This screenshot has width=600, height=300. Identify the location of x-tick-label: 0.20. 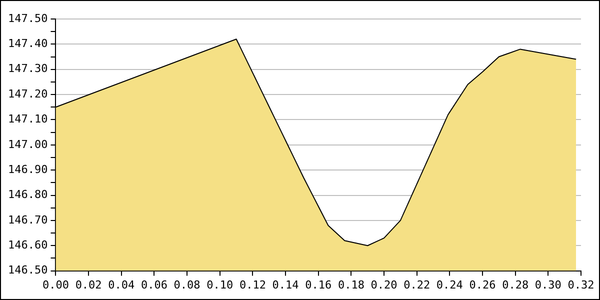
(384, 285).